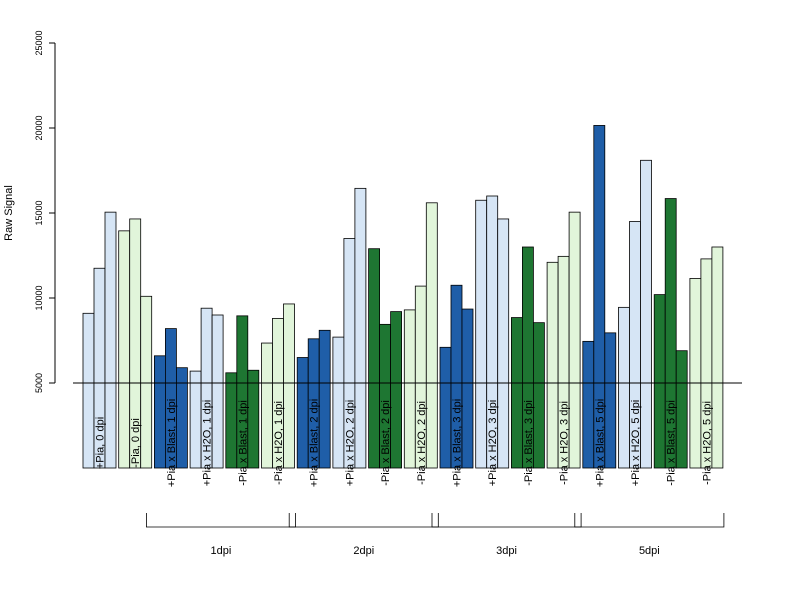 The width and height of the screenshot is (800, 600). What do you see at coordinates (172, 443) in the screenshot?
I see `category-label: +Pia x Blast, 1 dpi` at bounding box center [172, 443].